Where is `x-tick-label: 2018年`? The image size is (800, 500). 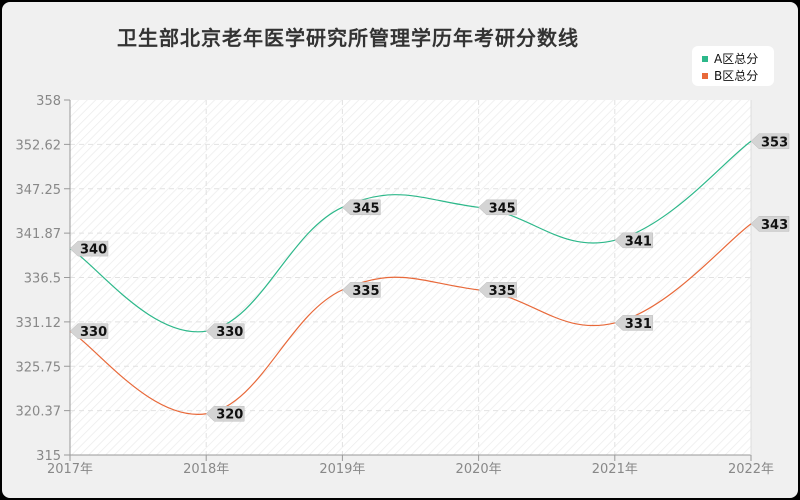
x-tick-label: 2018年 is located at coordinates (206, 469).